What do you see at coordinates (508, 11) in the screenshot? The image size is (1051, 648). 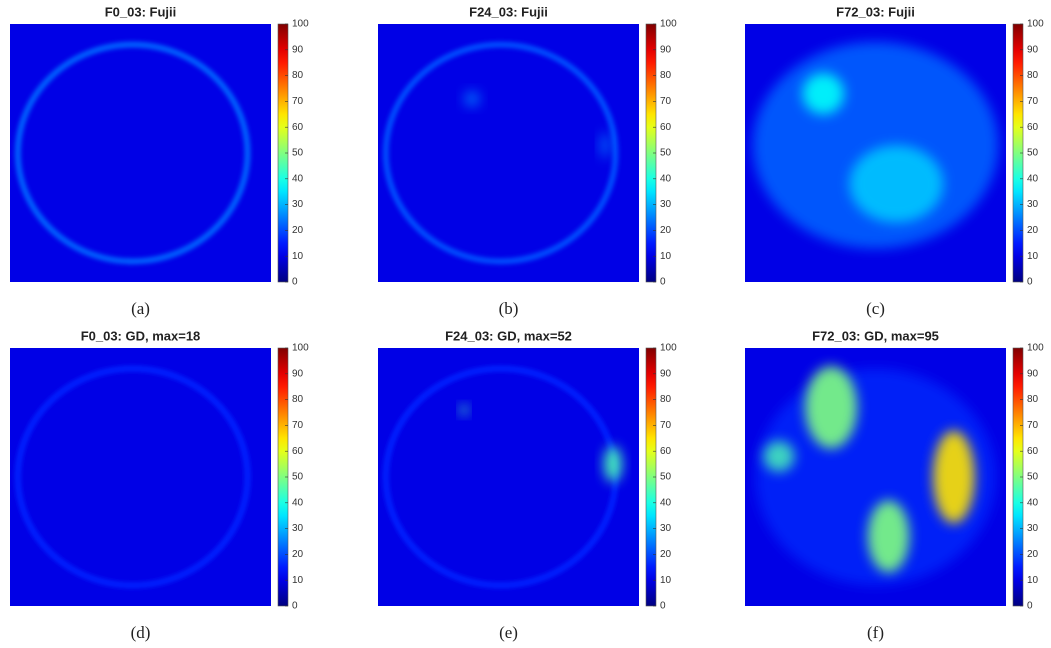 I see `panel-title: F24_03: Fujii` at bounding box center [508, 11].